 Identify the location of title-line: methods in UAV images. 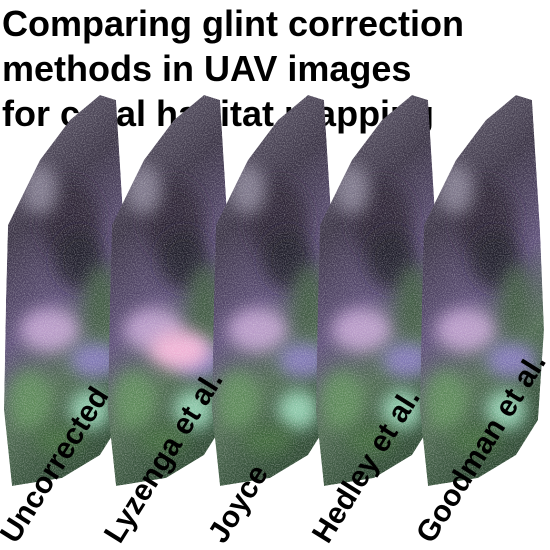
(206, 68).